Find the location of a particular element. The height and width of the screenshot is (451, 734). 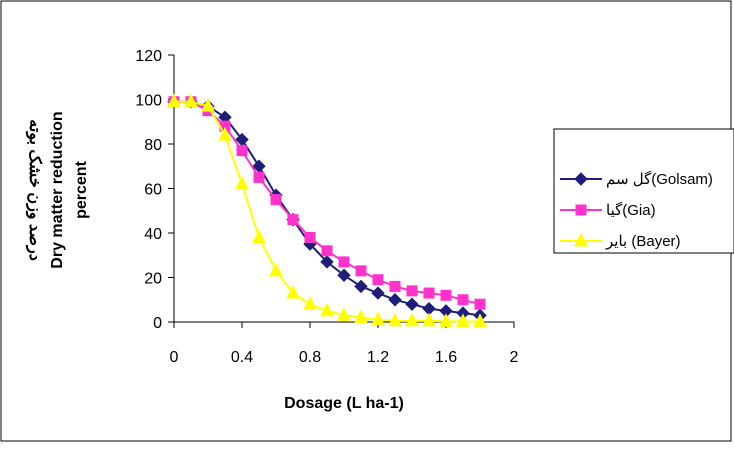

y-tick-label: 40 is located at coordinates (153, 234).